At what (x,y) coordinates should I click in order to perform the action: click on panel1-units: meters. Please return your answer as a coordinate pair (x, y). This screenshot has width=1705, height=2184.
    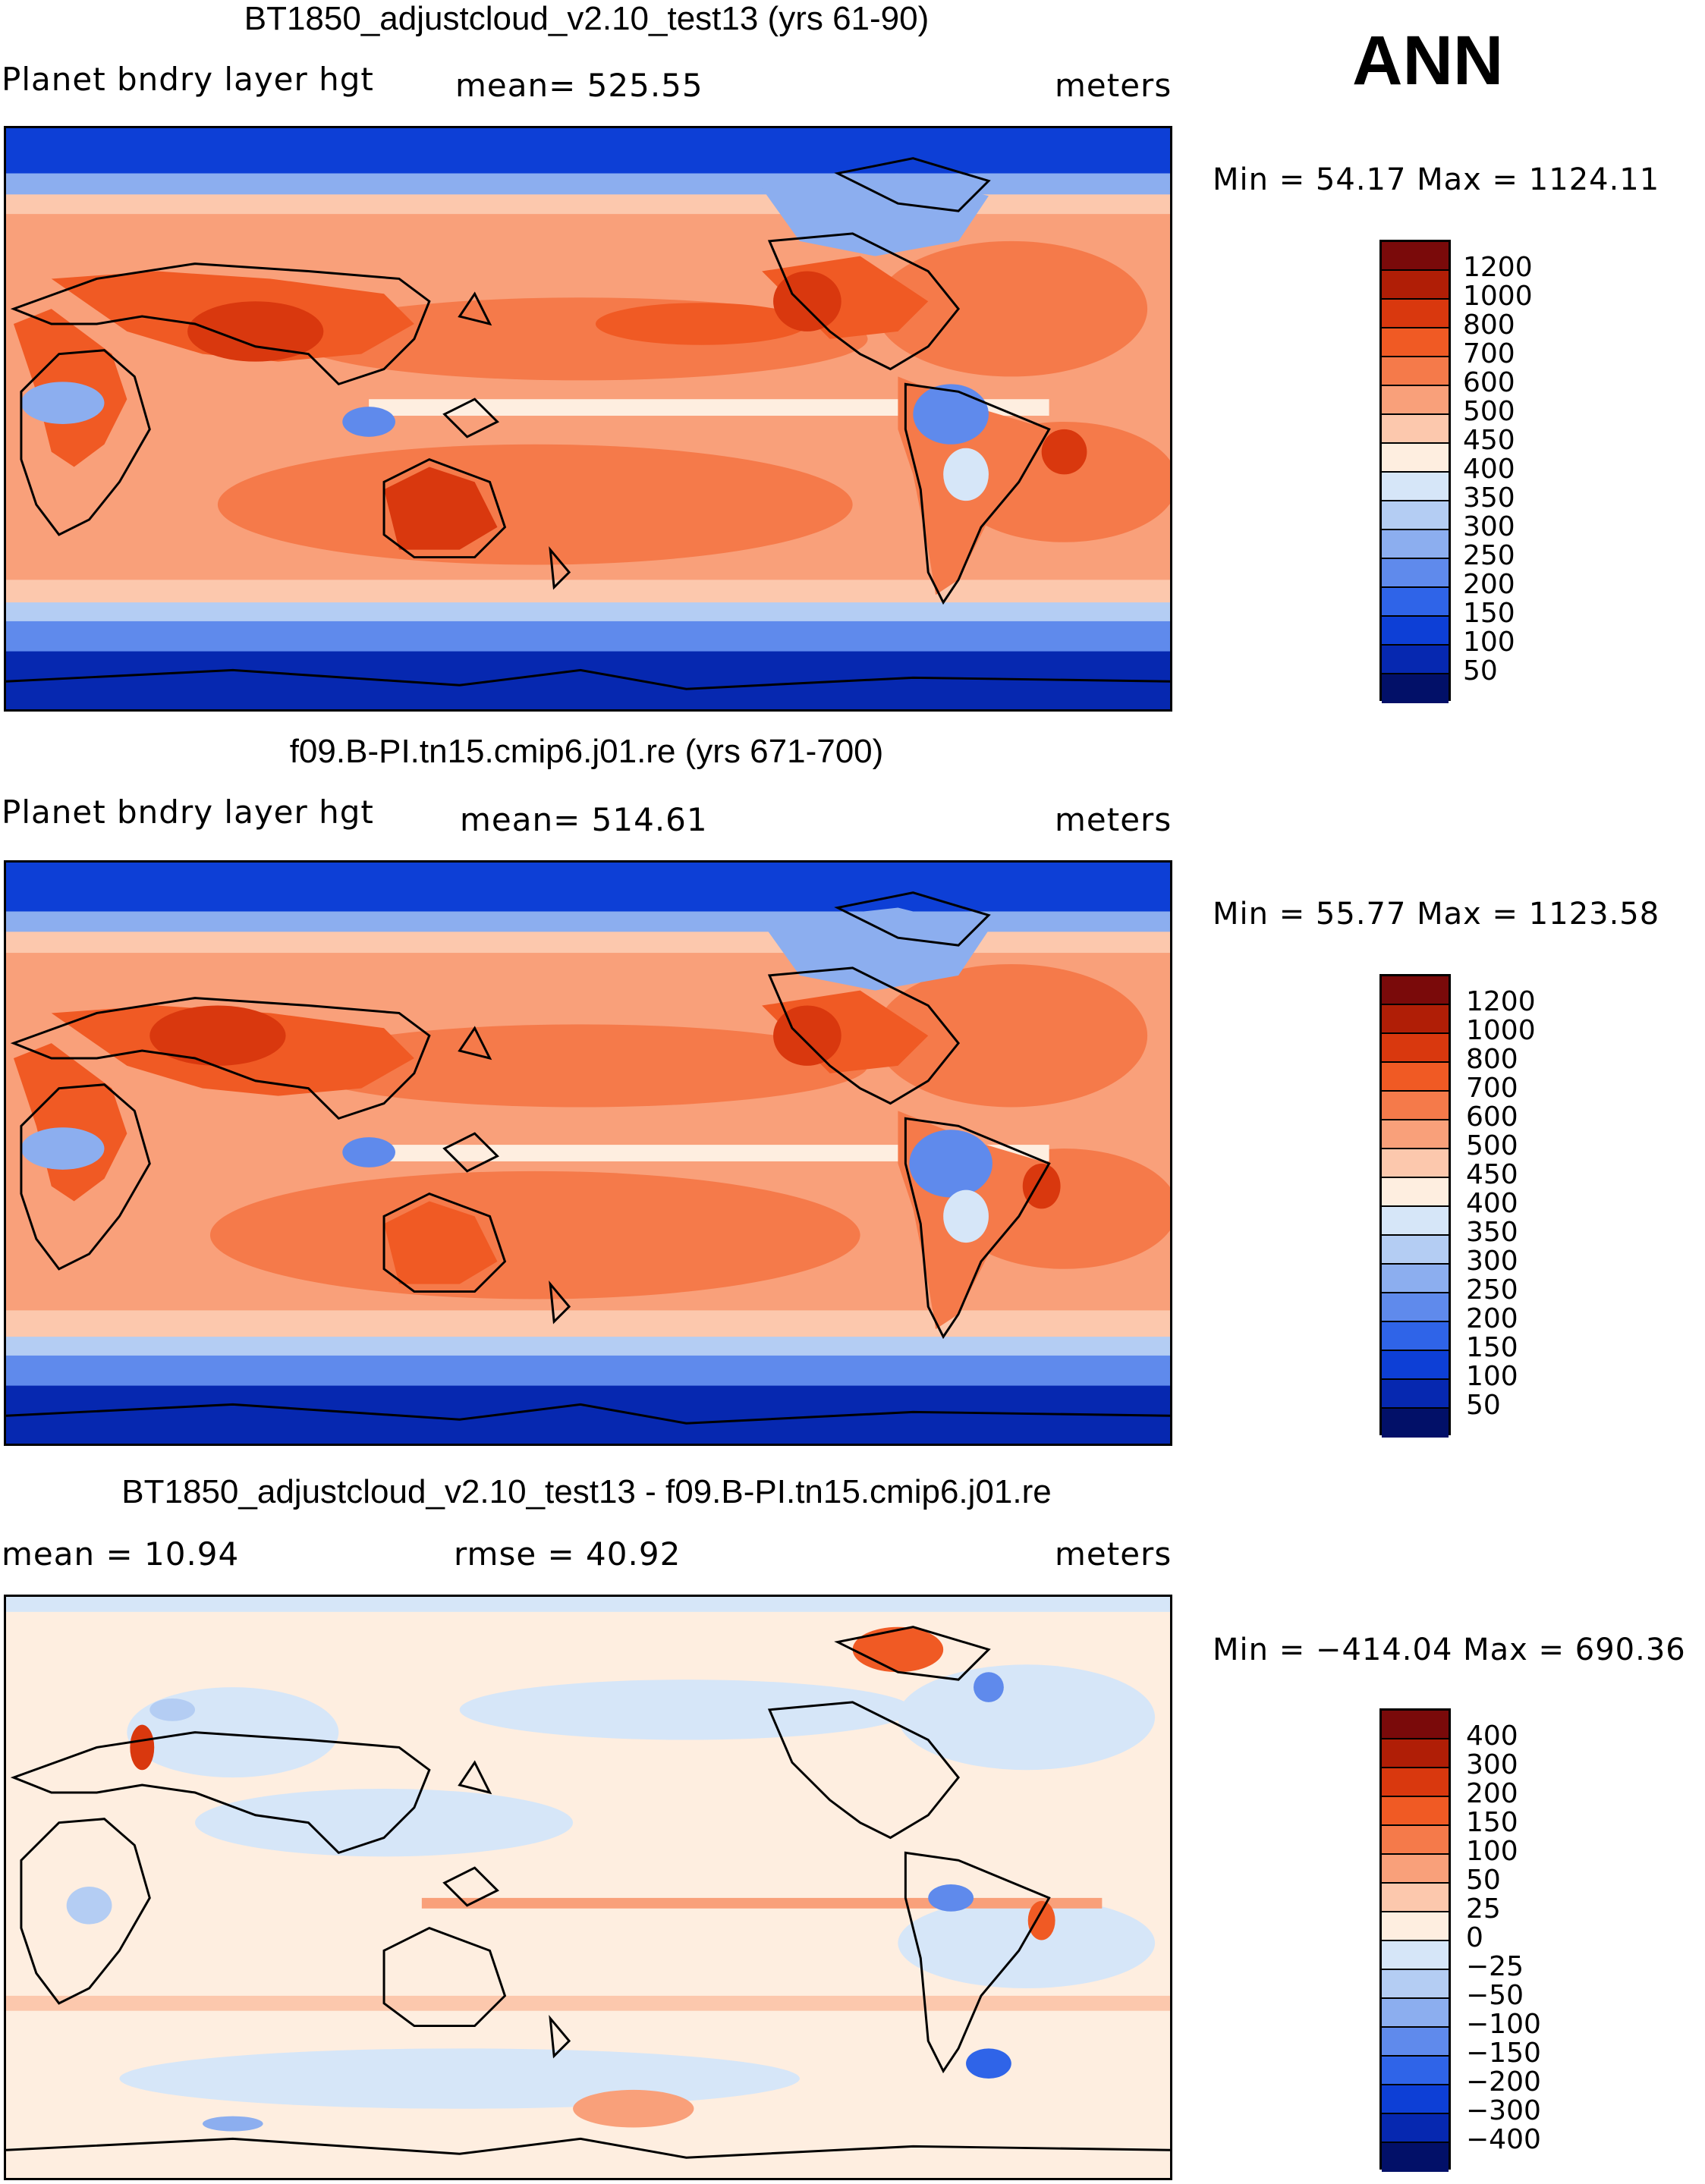
    Looking at the image, I should click on (1113, 85).